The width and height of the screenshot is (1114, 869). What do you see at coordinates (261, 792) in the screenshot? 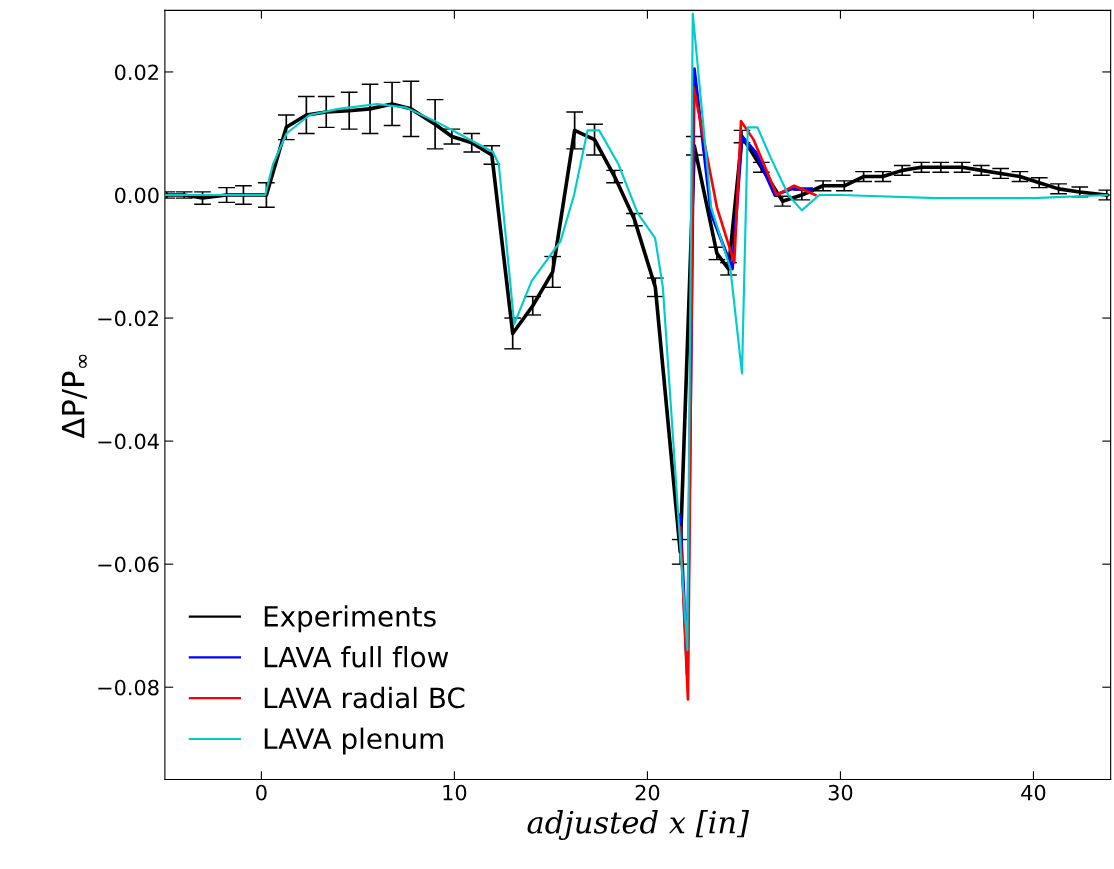
I see `x-tick-label: 0` at bounding box center [261, 792].